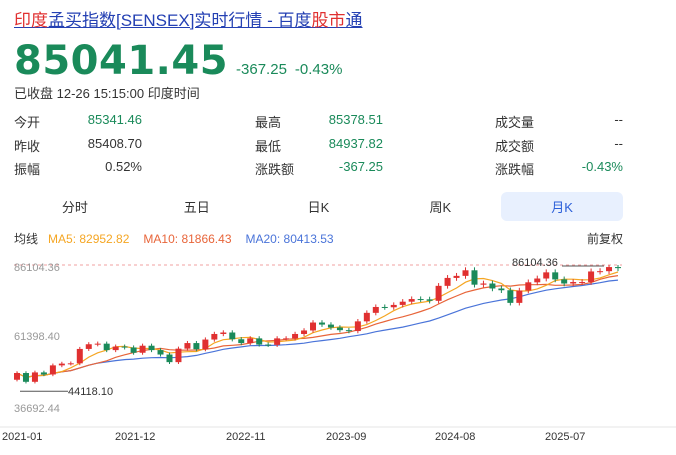 This screenshot has height=455, width=676. I want to click on tab-five-day: 五日, so click(196, 207).